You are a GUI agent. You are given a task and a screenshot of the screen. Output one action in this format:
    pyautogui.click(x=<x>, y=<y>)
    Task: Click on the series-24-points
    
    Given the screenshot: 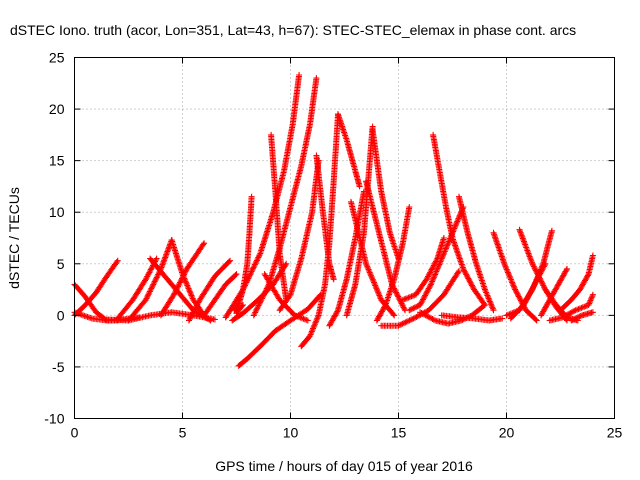 What is the action you would take?
    pyautogui.click(x=385, y=194)
    